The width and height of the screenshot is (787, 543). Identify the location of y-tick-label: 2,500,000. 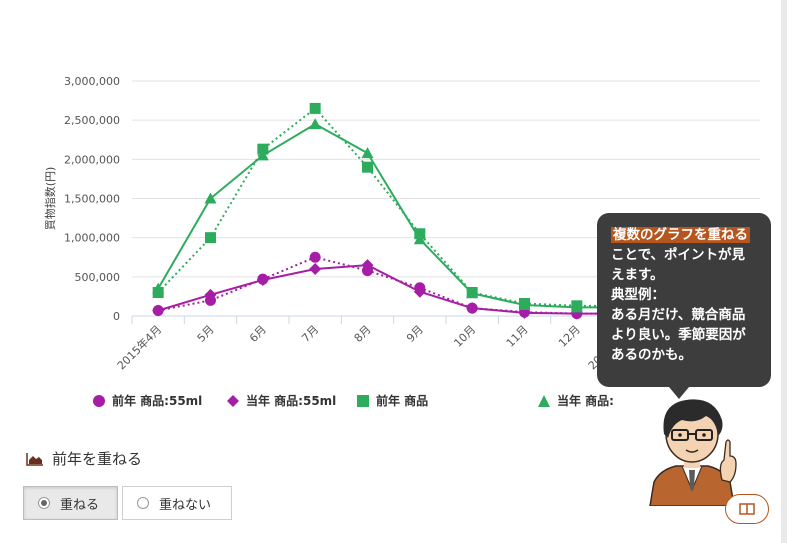
(92, 120).